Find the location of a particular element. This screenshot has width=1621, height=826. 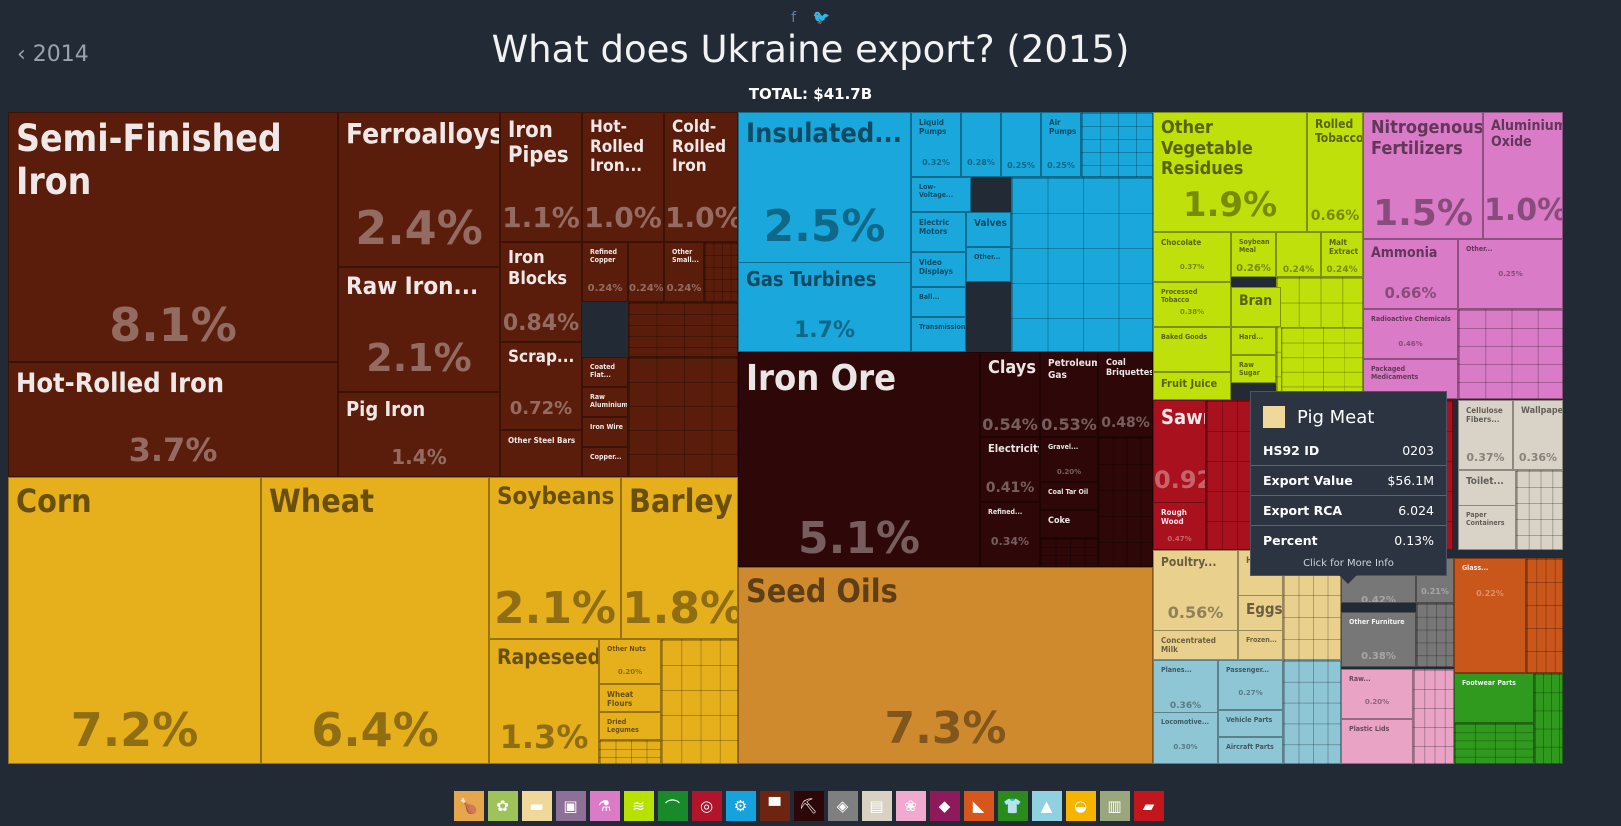

treemap-cell: Locomotive... 0.30% is located at coordinates (1185, 738).